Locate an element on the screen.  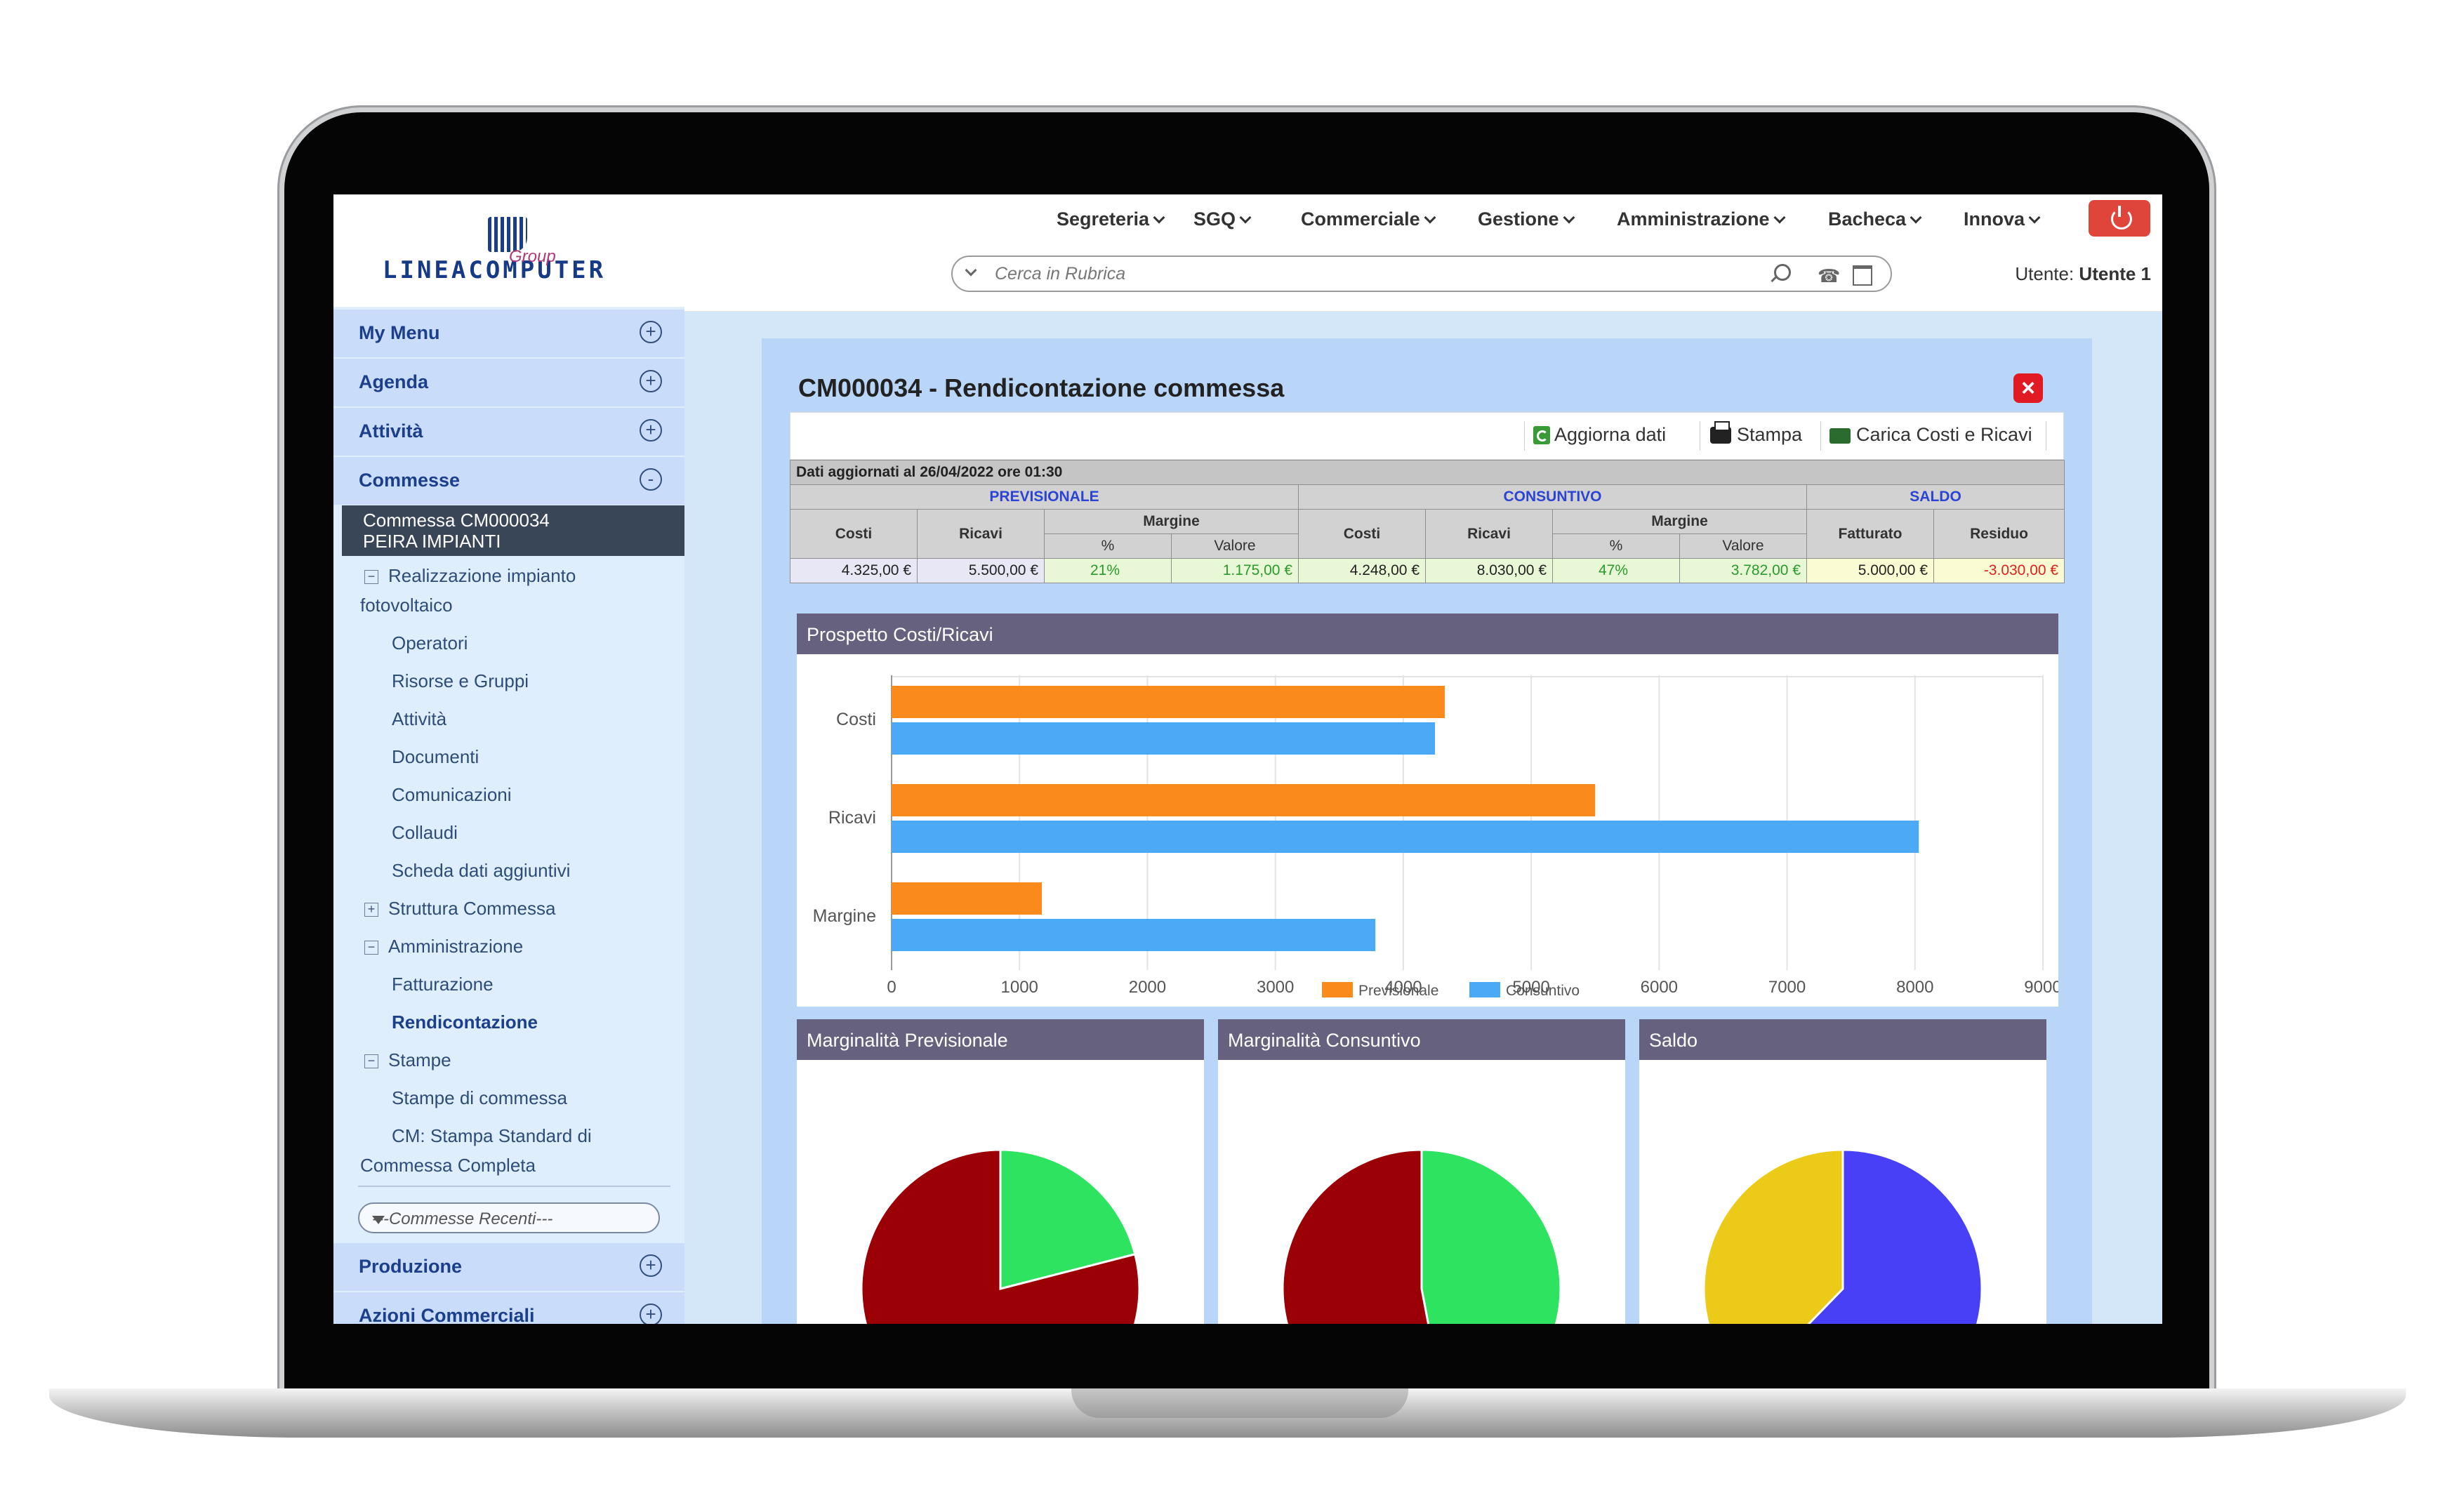
tree-item-rendicontazione: Rendicontazione is located at coordinates (465, 1022).